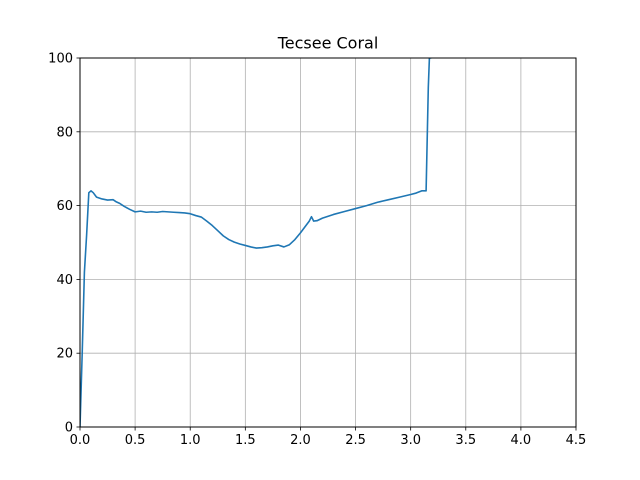 This screenshot has height=480, width=640. What do you see at coordinates (135, 440) in the screenshot?
I see `x-tick-label: 0.5` at bounding box center [135, 440].